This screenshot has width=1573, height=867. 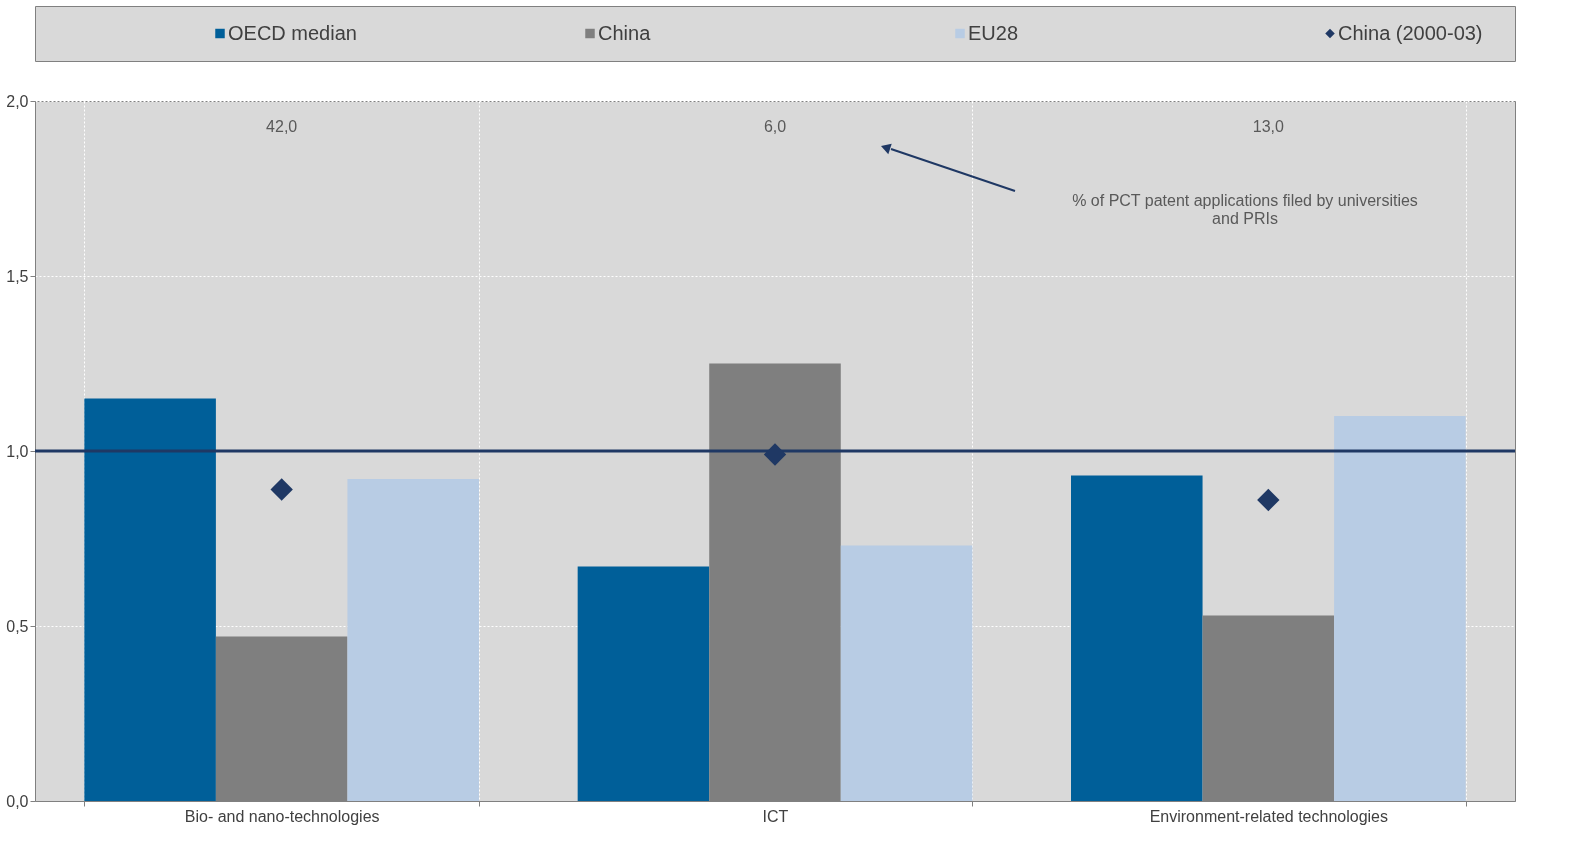 What do you see at coordinates (1245, 209) in the screenshot?
I see `annotation: % of PCT patent applications filed by universities and PRIs` at bounding box center [1245, 209].